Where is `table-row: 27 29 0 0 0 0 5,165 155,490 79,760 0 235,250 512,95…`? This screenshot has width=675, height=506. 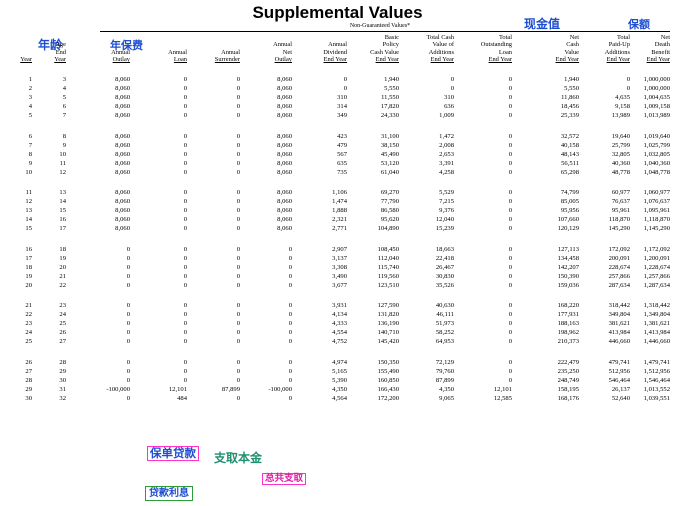
table-row: 27 29 0 0 0 0 5,165 155,490 79,760 0 235,250 512,95… is located at coordinates (337, 372).